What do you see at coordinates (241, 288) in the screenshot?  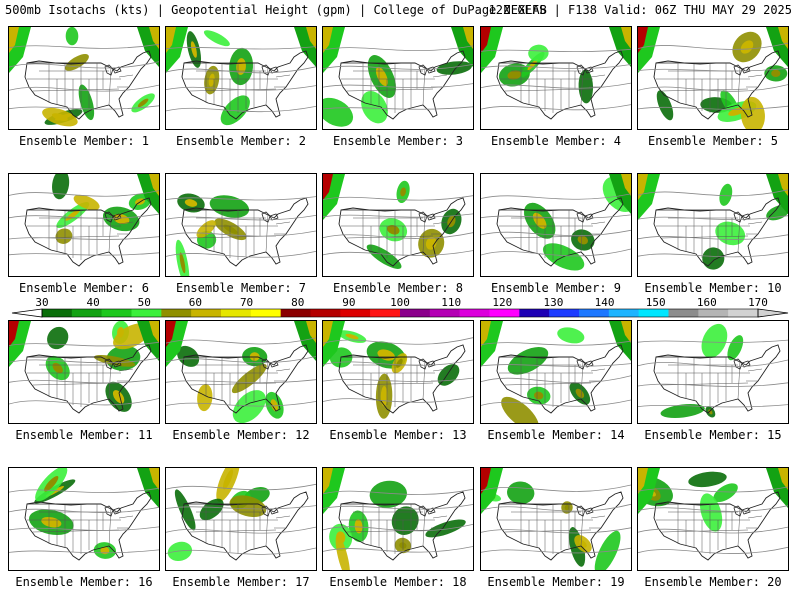 I see `ensemble-member-label: Ensemble Member: 7` at bounding box center [241, 288].